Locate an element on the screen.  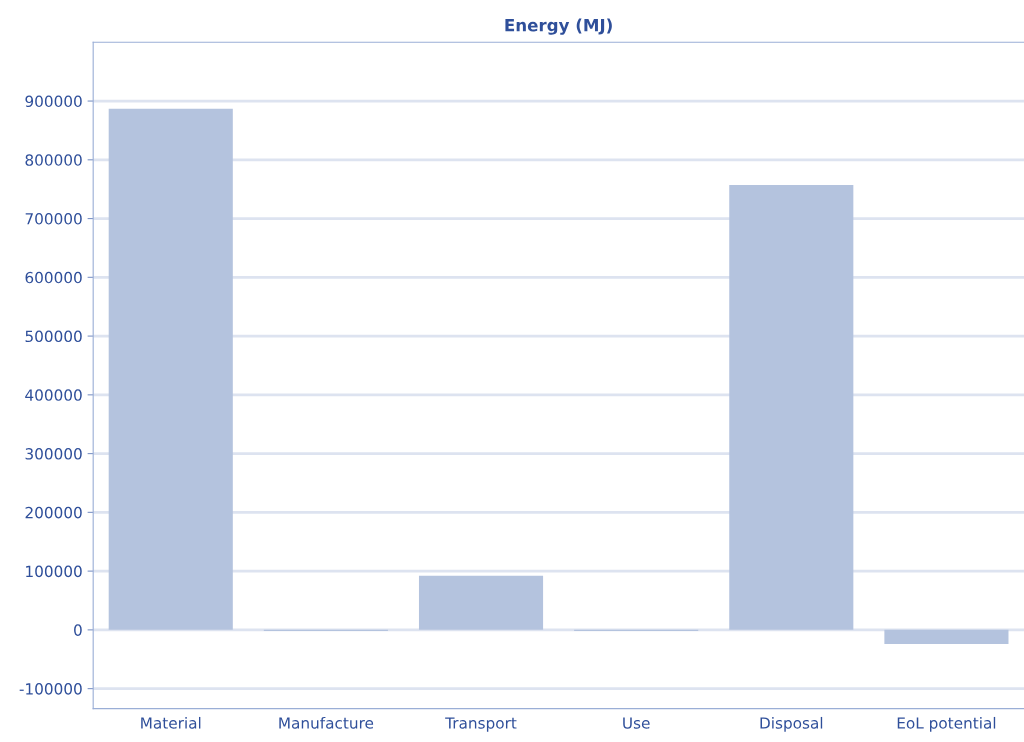
x-tick-label: EoL potential is located at coordinates (946, 724).